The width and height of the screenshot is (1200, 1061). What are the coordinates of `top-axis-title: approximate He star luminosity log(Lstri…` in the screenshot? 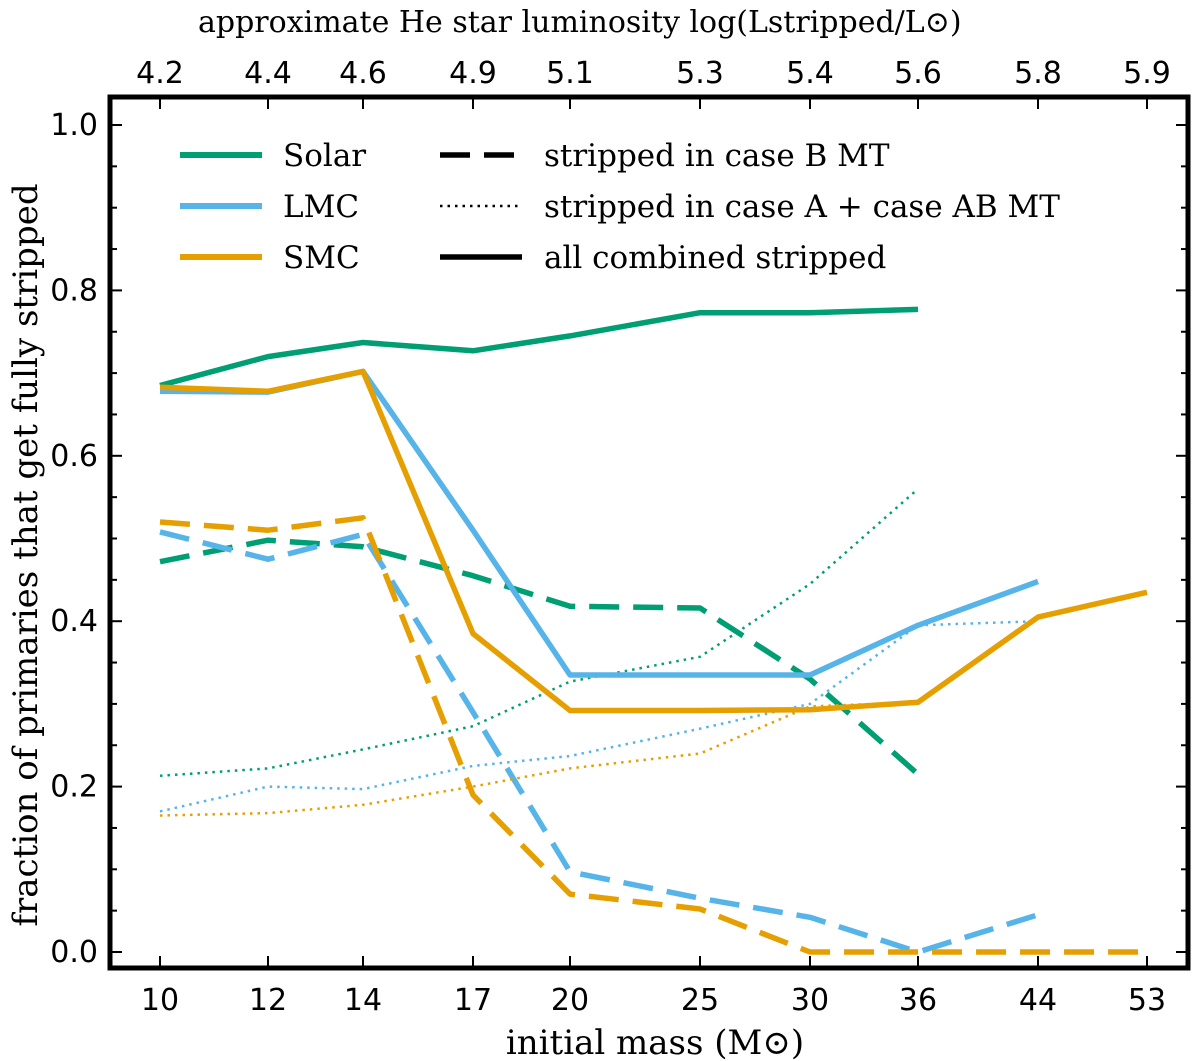 It's located at (580, 22).